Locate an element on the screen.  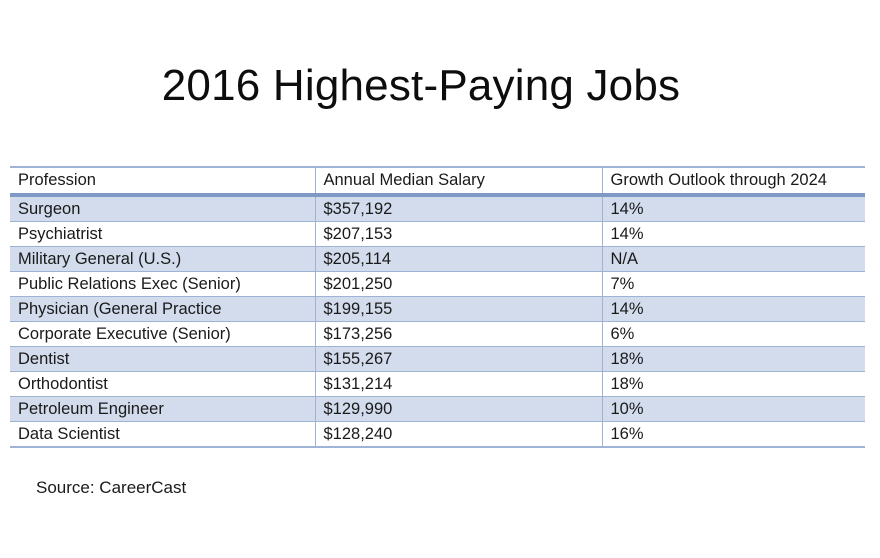
table-row: Orthodontist $131,214 18% is located at coordinates (437, 384).